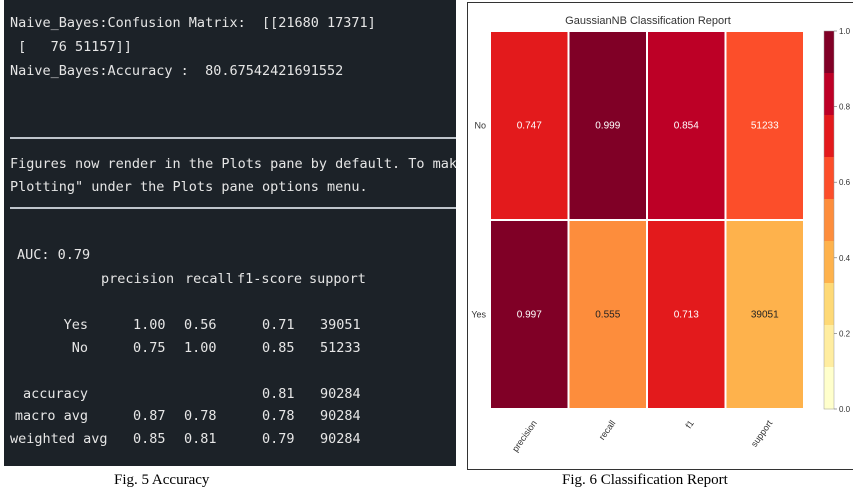  I want to click on accuracy-line: Naive_Bayes:Accuracy : 80.67542421691552, so click(177, 71).